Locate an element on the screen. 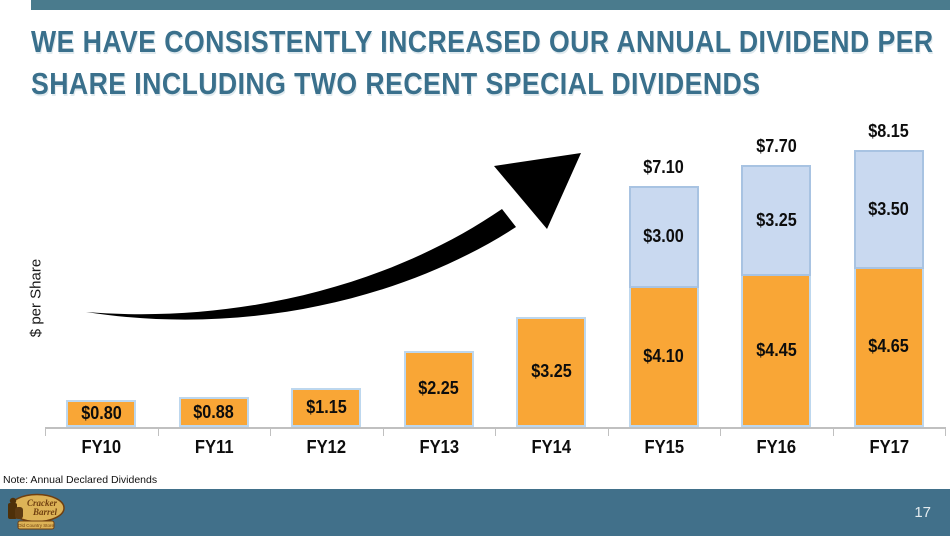  segment-value-label: $4.10 is located at coordinates (664, 355).